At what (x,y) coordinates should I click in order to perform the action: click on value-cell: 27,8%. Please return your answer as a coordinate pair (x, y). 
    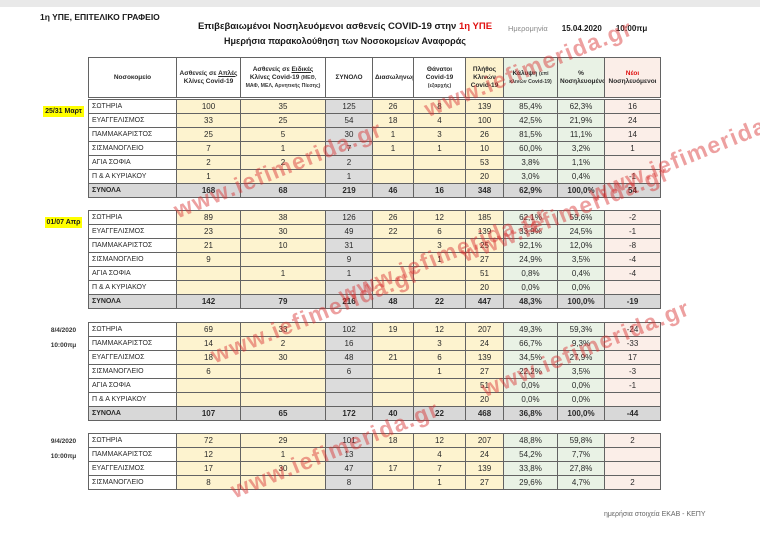
    Looking at the image, I should click on (581, 468).